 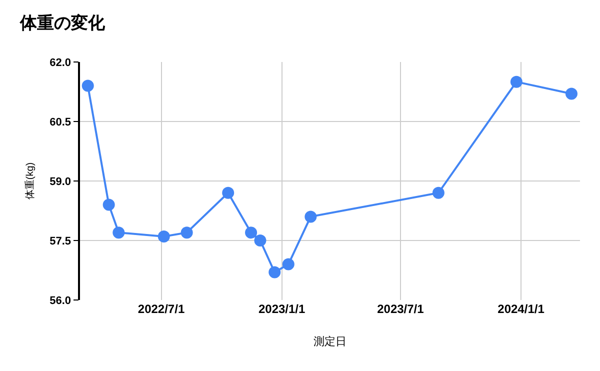 What do you see at coordinates (521, 309) in the screenshot?
I see `x-tick-label: 2024/1/1` at bounding box center [521, 309].